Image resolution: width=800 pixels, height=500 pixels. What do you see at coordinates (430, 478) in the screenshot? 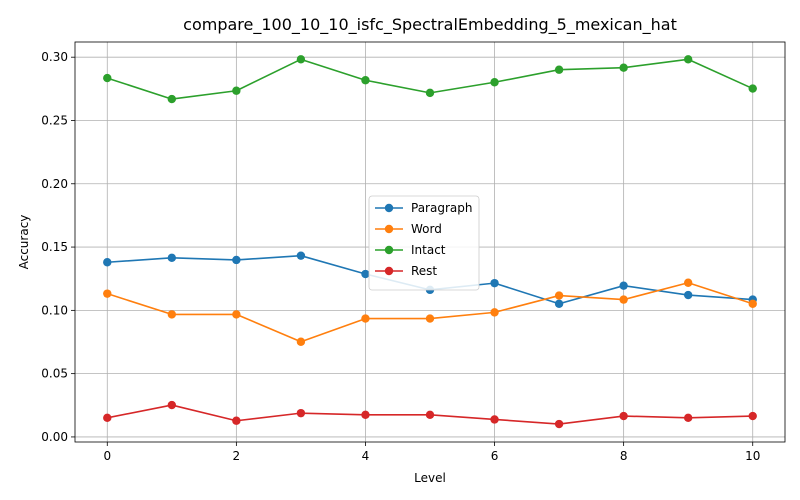
I see `x-axis-label: Level` at bounding box center [430, 478].